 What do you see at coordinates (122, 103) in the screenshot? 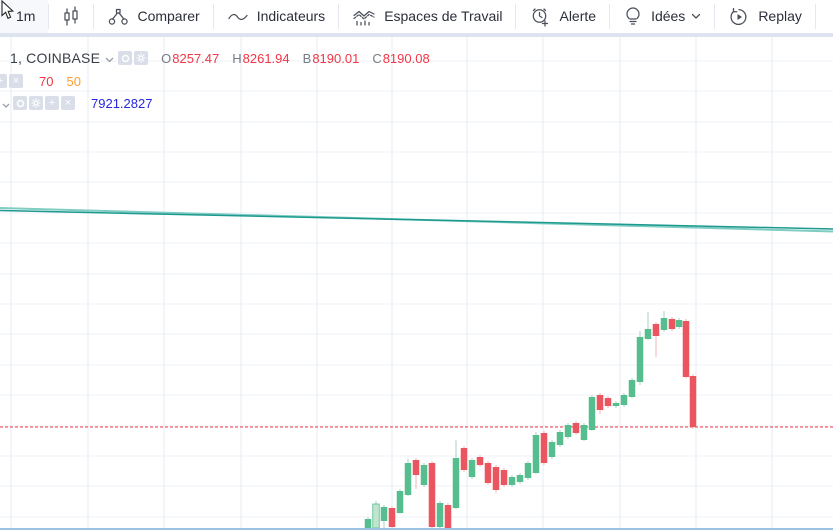
I see `indicator2-value: 7921.2827` at bounding box center [122, 103].